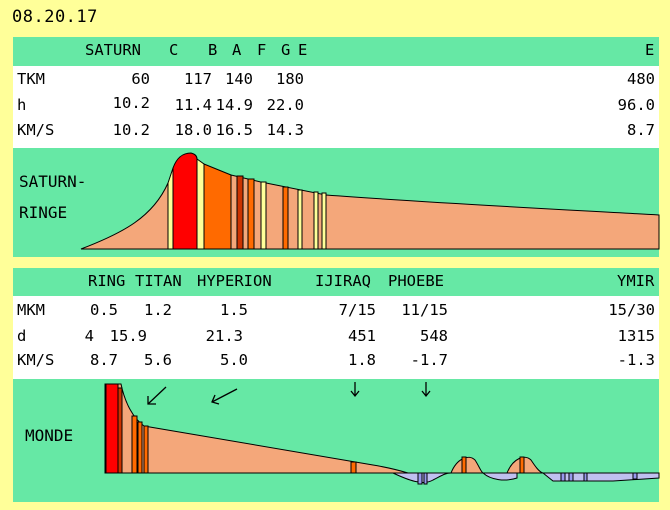 This screenshot has height=510, width=670. Describe the element at coordinates (193, 105) in the screenshot. I see `table-cell: 11.4` at that location.